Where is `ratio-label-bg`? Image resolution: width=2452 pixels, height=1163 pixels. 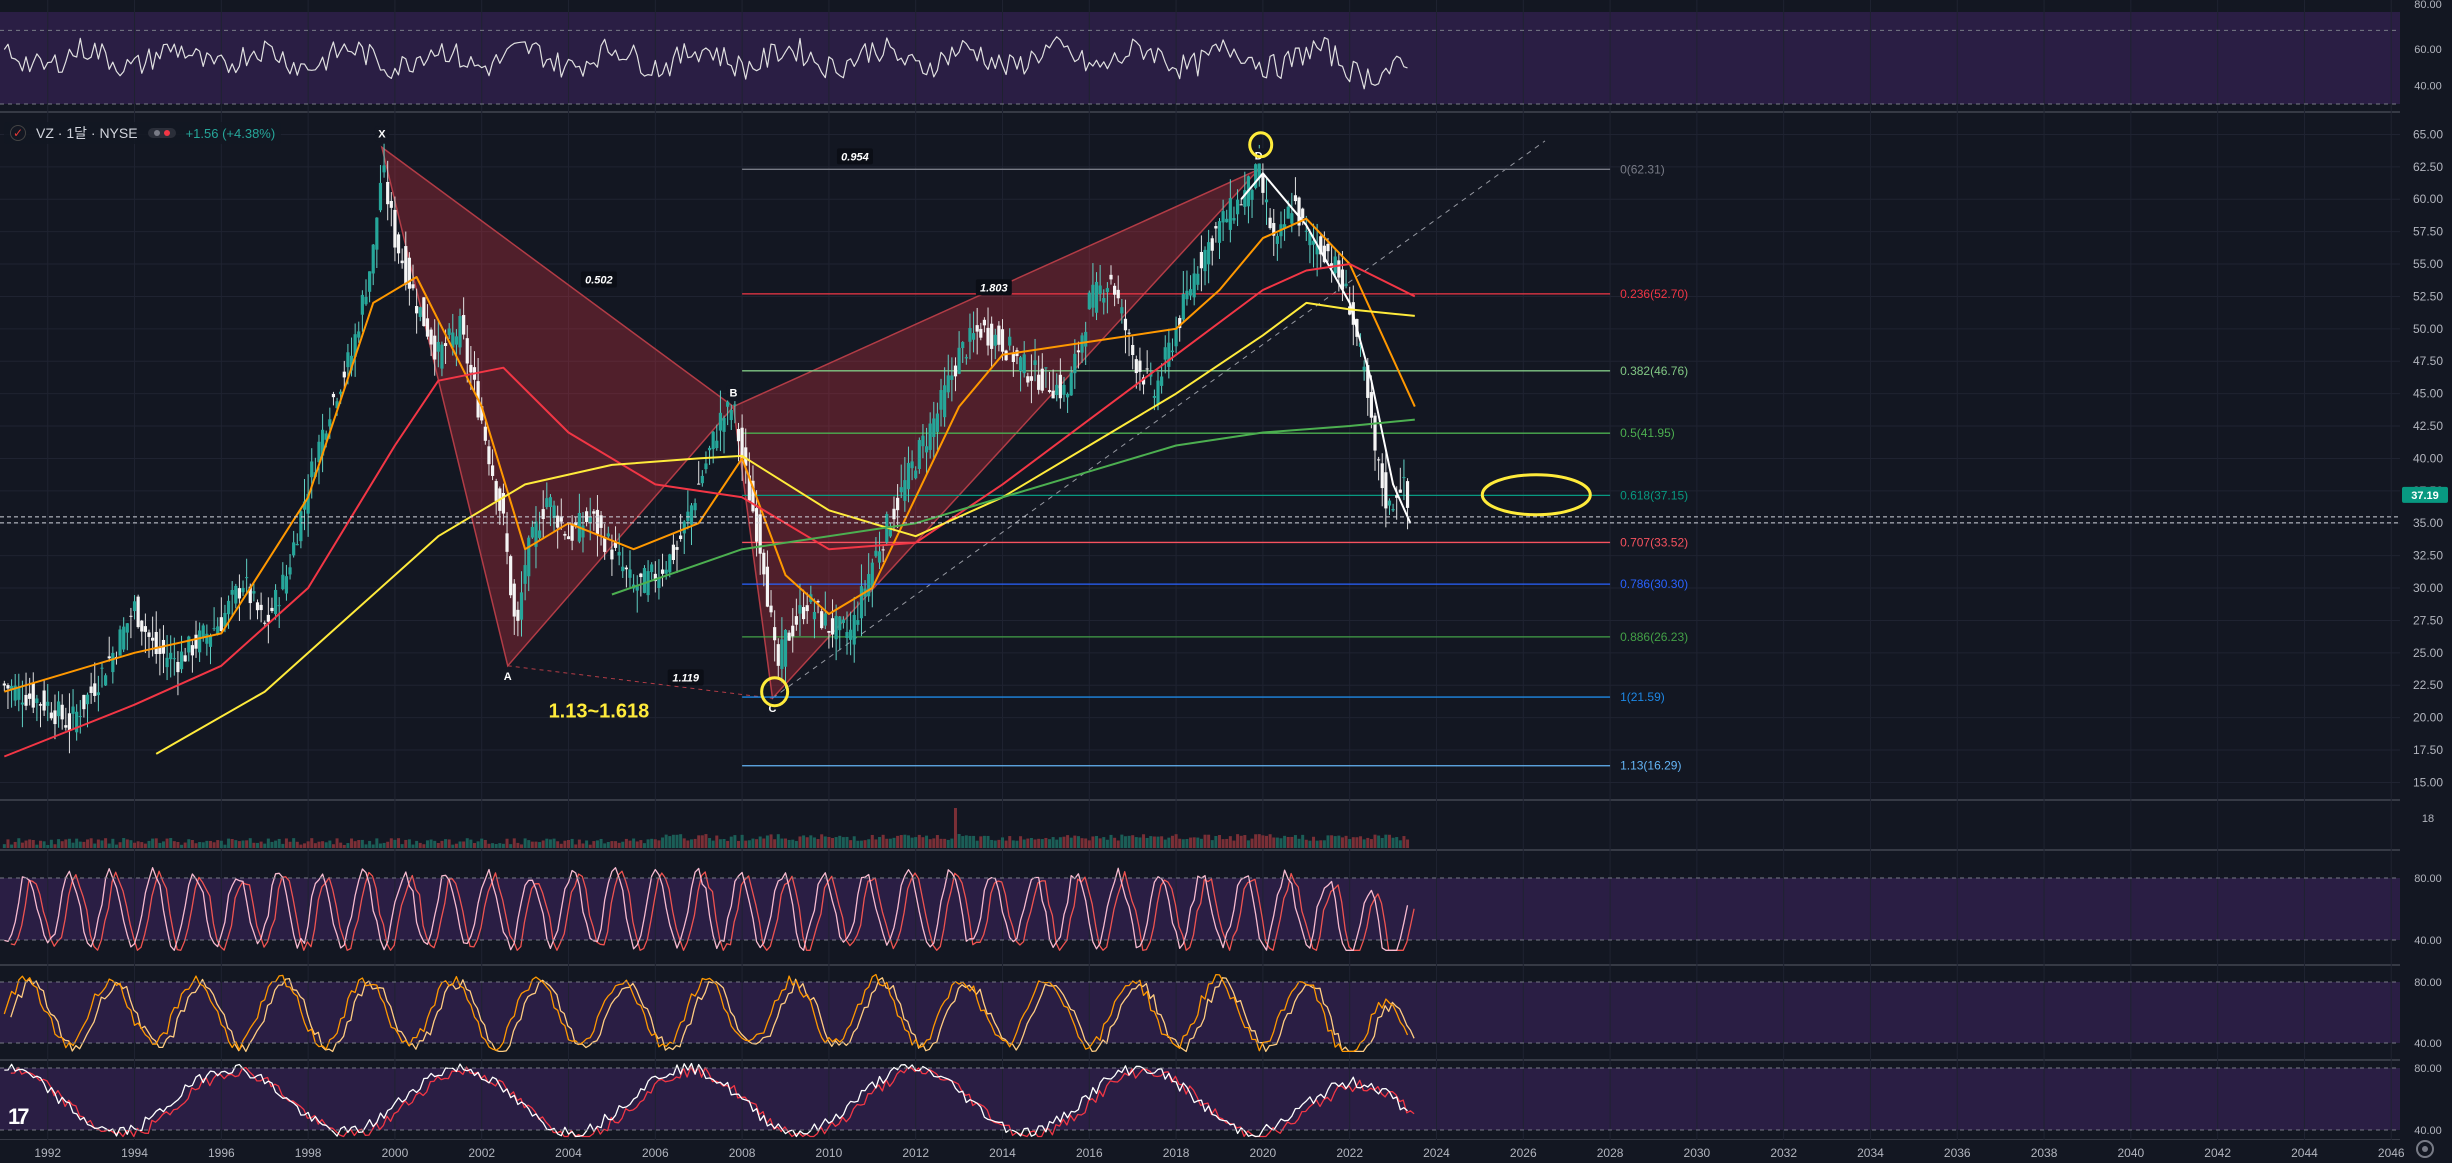
ratio-label-bg is located at coordinates (598, 279).